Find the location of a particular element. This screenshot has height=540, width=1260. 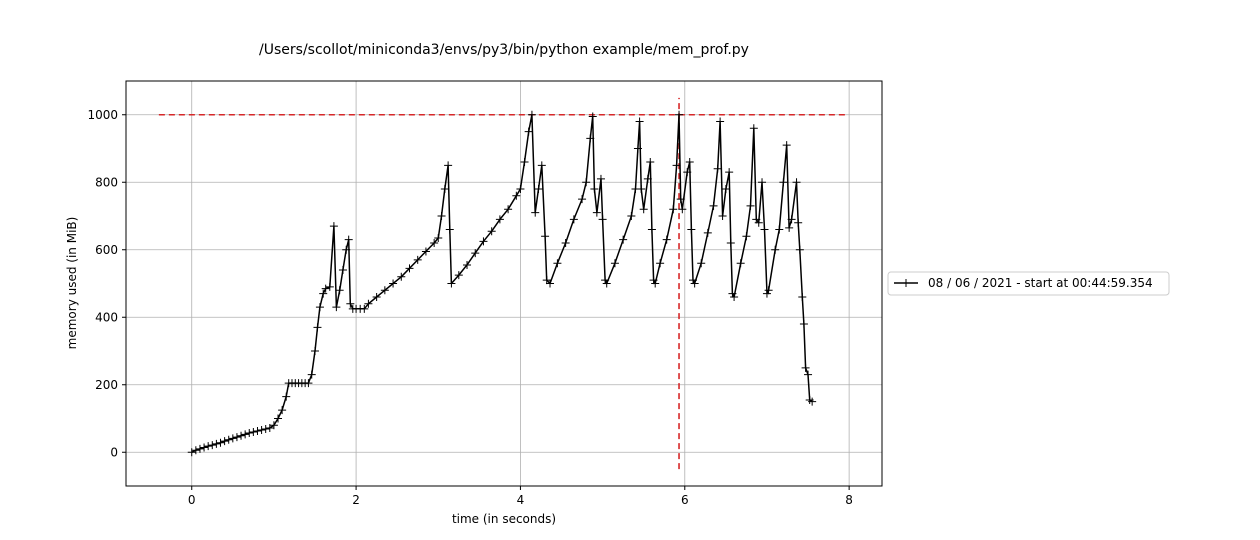

y-axis-label: memory used (in MiB) is located at coordinates (72, 283).